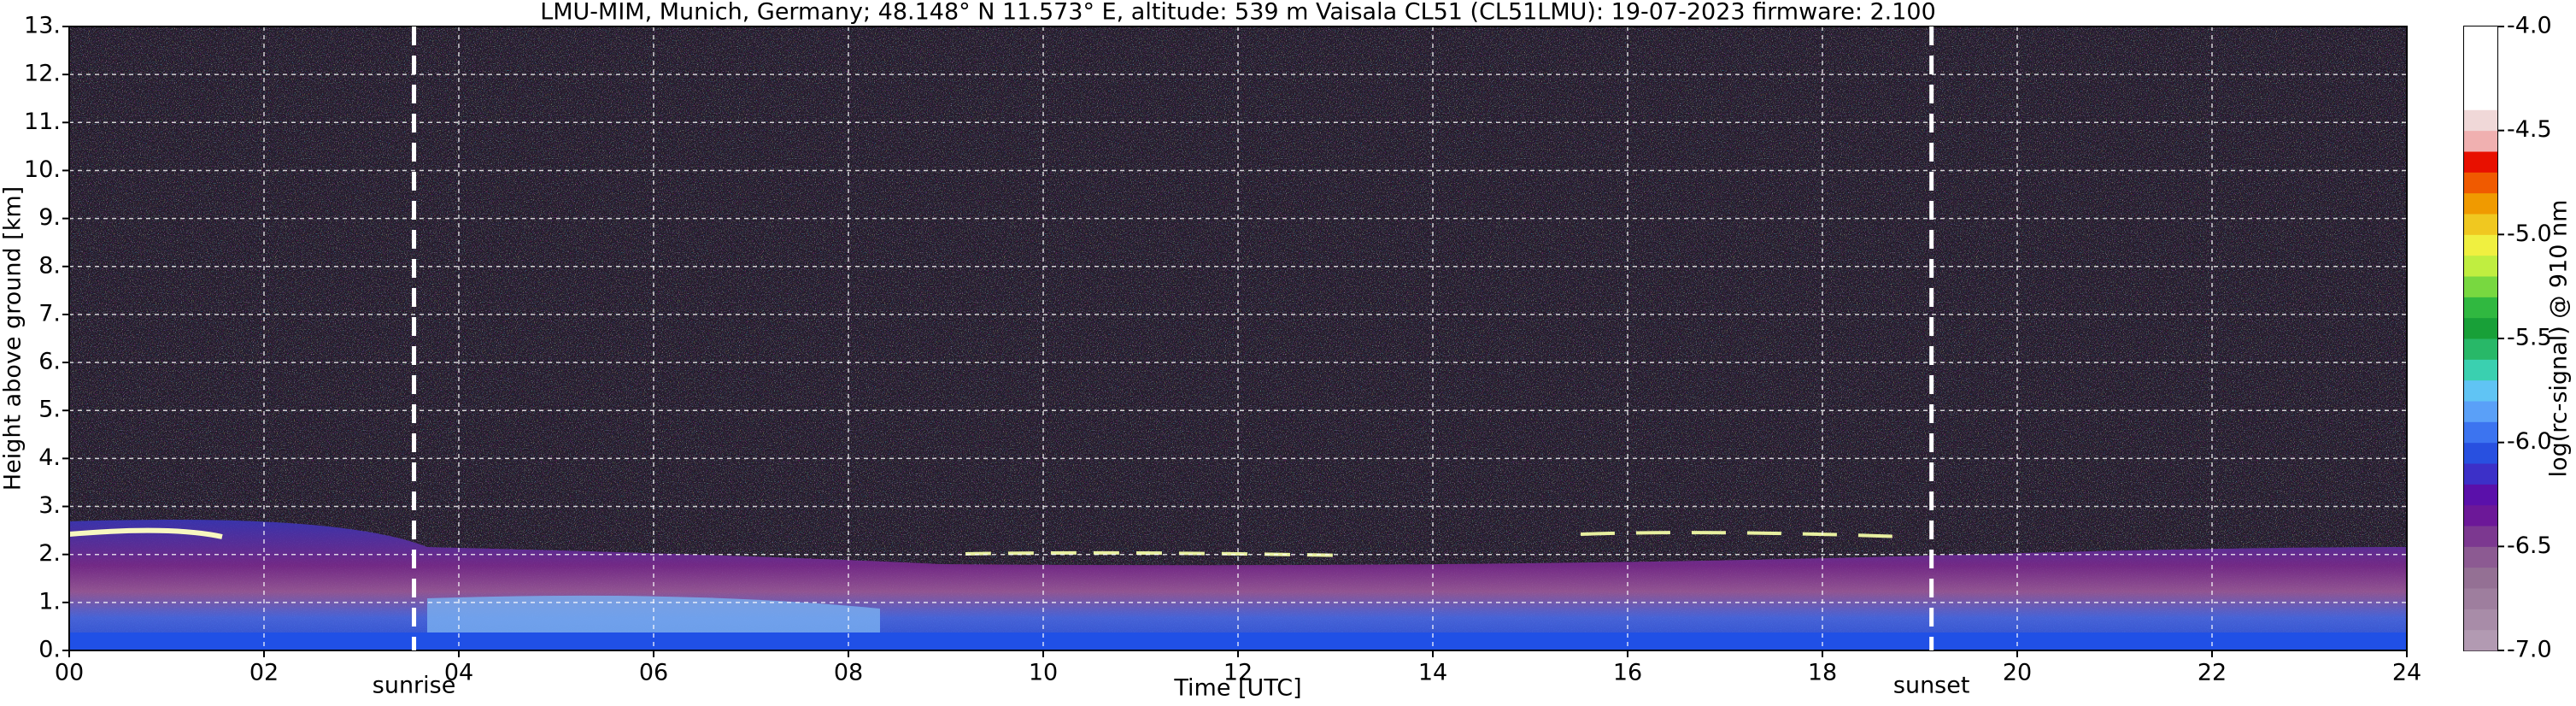  I want to click on colorbar-tick-label: -5.5, so click(2529, 338).